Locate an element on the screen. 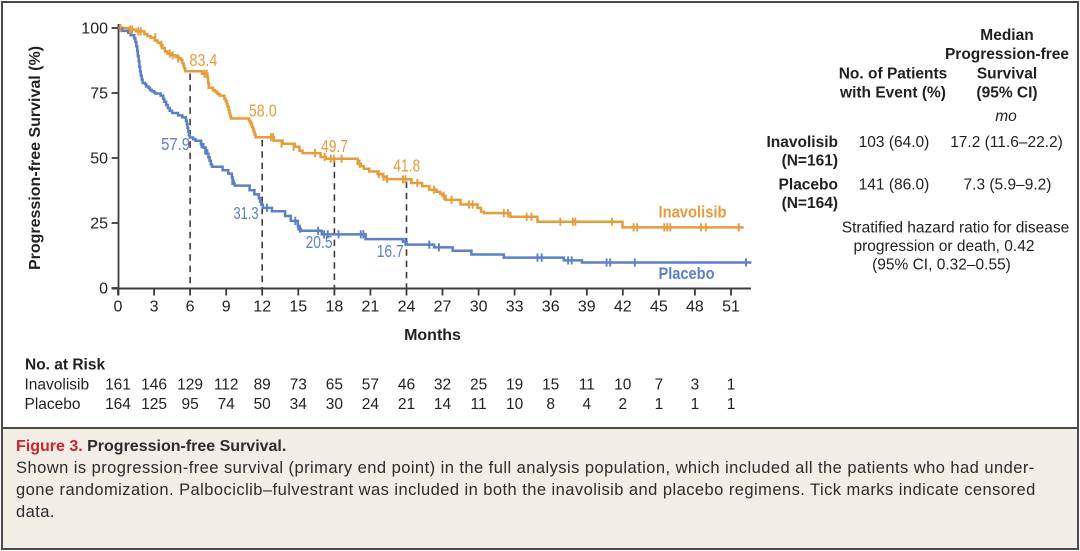  svg-text: 33 is located at coordinates (515, 307).